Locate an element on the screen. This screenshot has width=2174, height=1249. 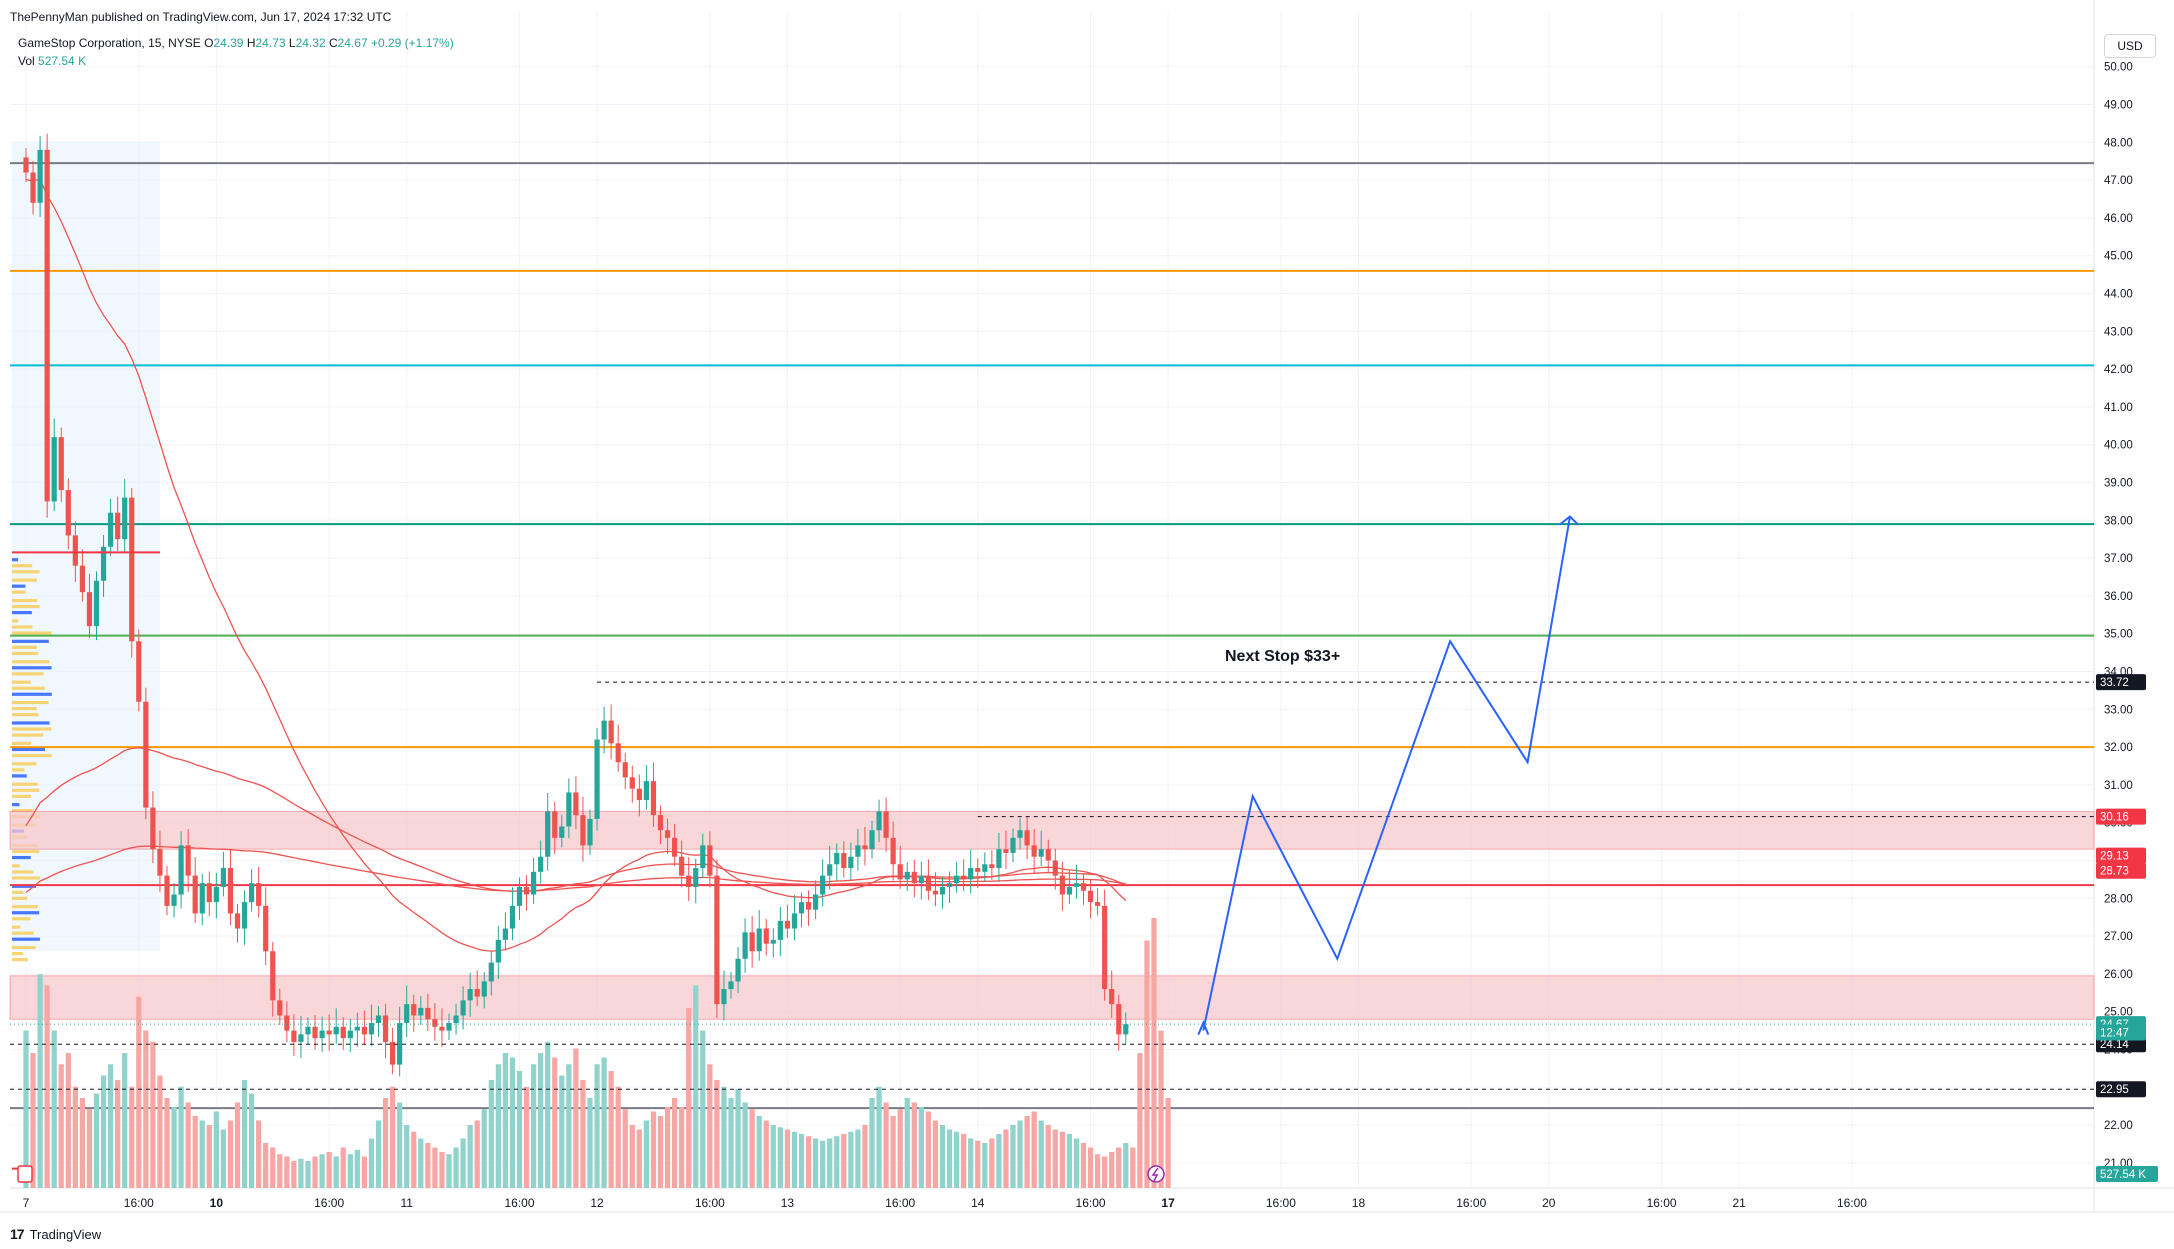
volume-label: Vol is located at coordinates (26, 61).